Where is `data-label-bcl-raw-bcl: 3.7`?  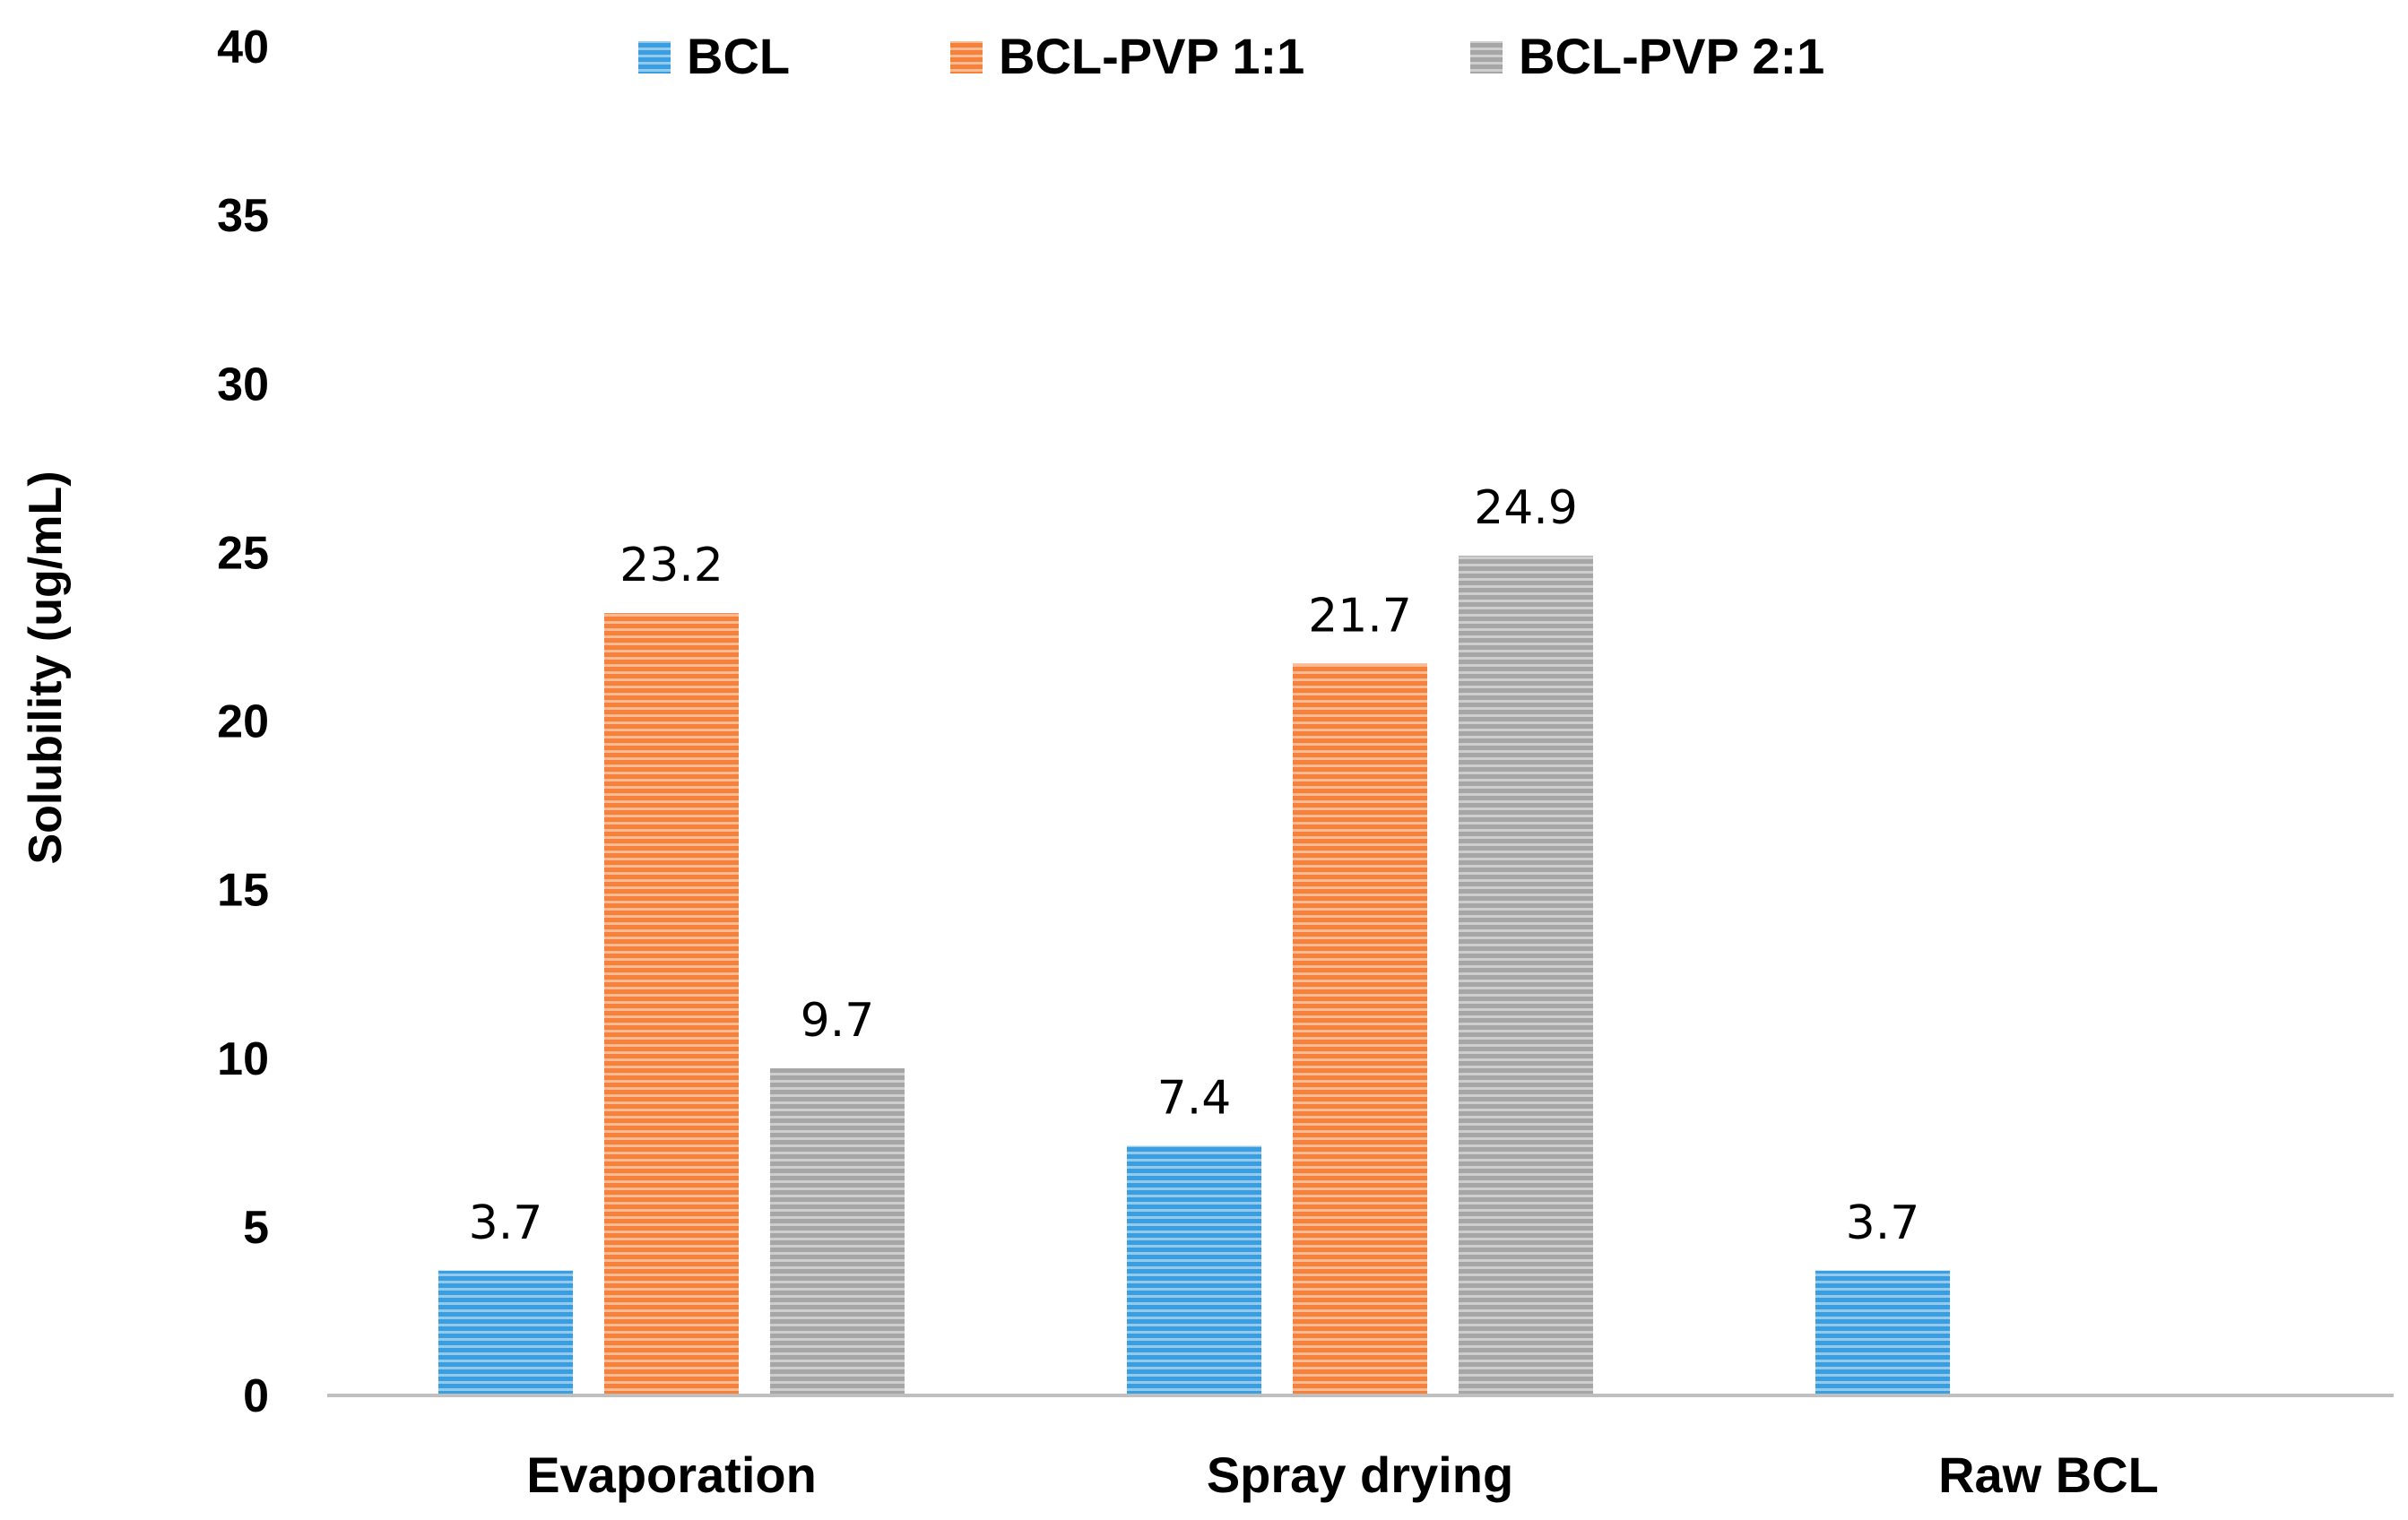 data-label-bcl-raw-bcl: 3.7 is located at coordinates (1883, 1223).